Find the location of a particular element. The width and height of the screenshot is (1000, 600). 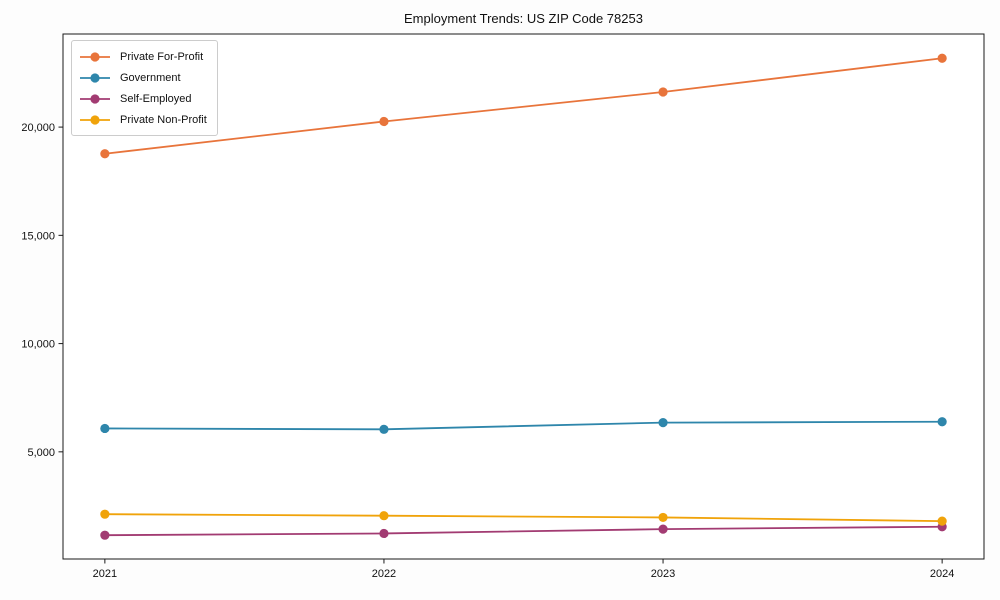

legend-item-private-non-profit: Private Non-Profit is located at coordinates (143, 119).